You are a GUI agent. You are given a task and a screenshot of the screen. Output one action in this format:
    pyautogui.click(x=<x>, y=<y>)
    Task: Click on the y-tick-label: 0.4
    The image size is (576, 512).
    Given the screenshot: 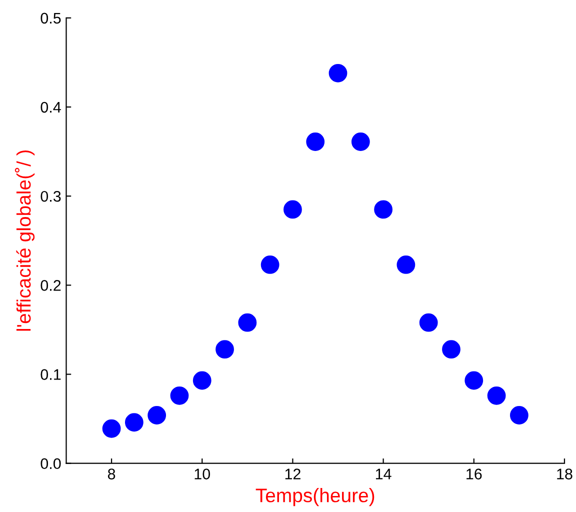 What is the action you would take?
    pyautogui.click(x=50, y=107)
    